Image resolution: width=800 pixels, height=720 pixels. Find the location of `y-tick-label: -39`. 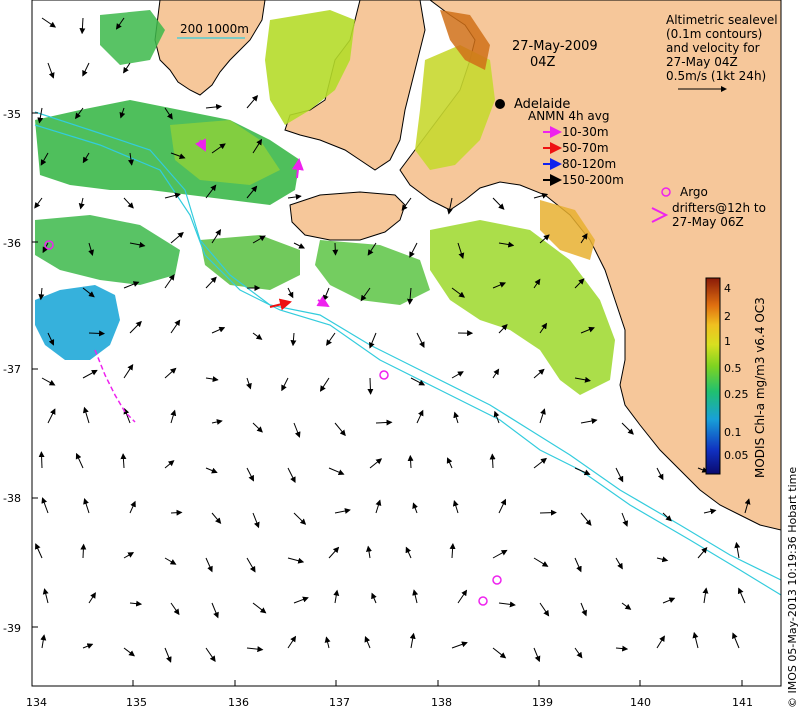

y-tick-label: -39 is located at coordinates (12, 628).